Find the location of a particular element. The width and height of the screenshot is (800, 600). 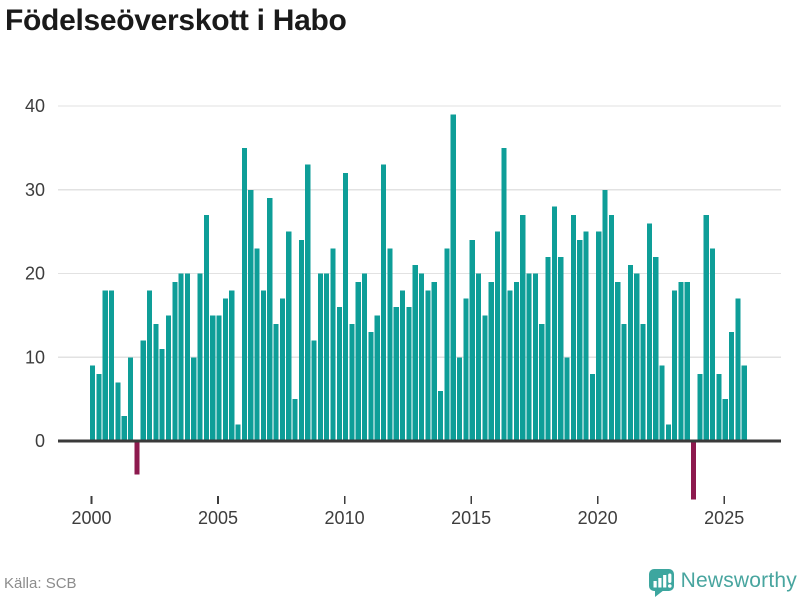

page-title: Födelseöverskott i Habo is located at coordinates (176, 20).